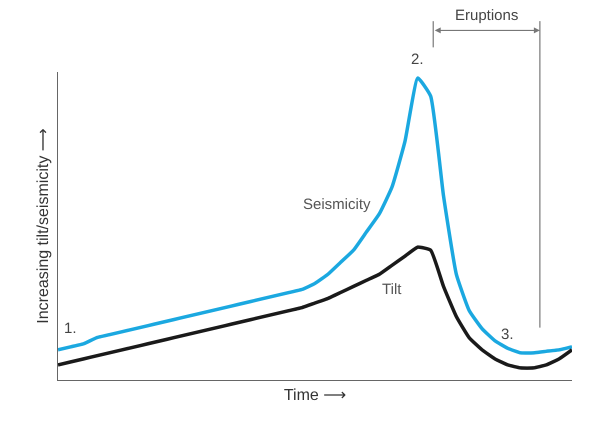 The width and height of the screenshot is (592, 445). Describe the element at coordinates (43, 226) in the screenshot. I see `y-axis-title: Increasing tilt/seismicity ⟶` at that location.